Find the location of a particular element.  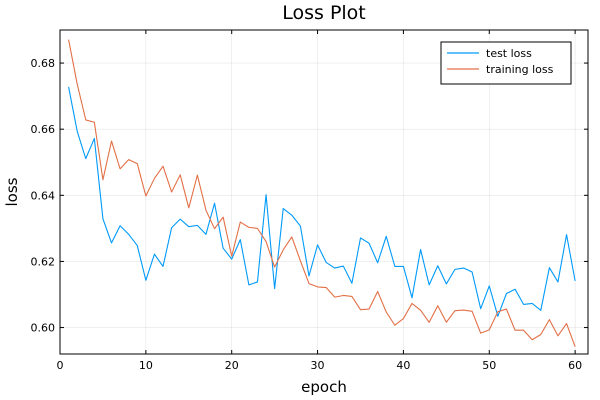

y-tick-label: 0.62 is located at coordinates (43, 261).